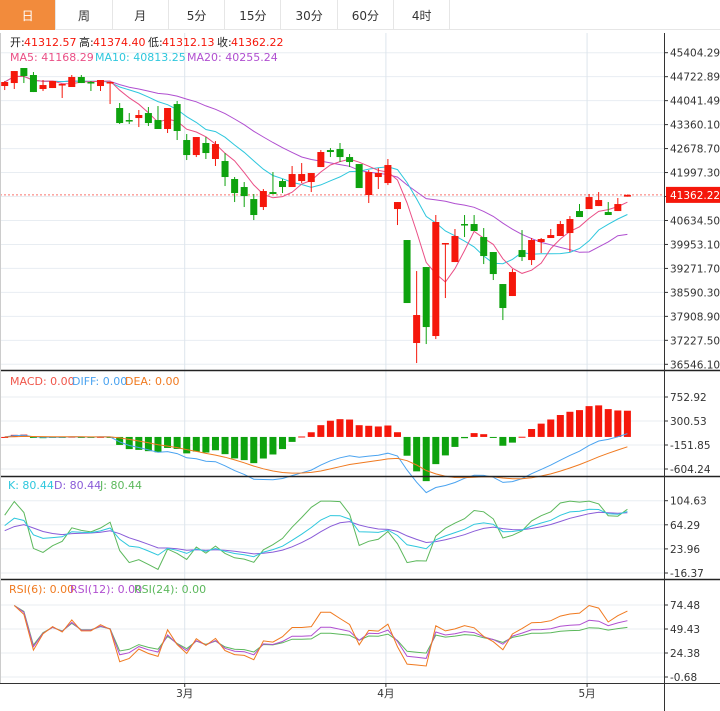 The image size is (720, 711). What do you see at coordinates (184, 694) in the screenshot?
I see `x-tick-label: 3月` at bounding box center [184, 694].